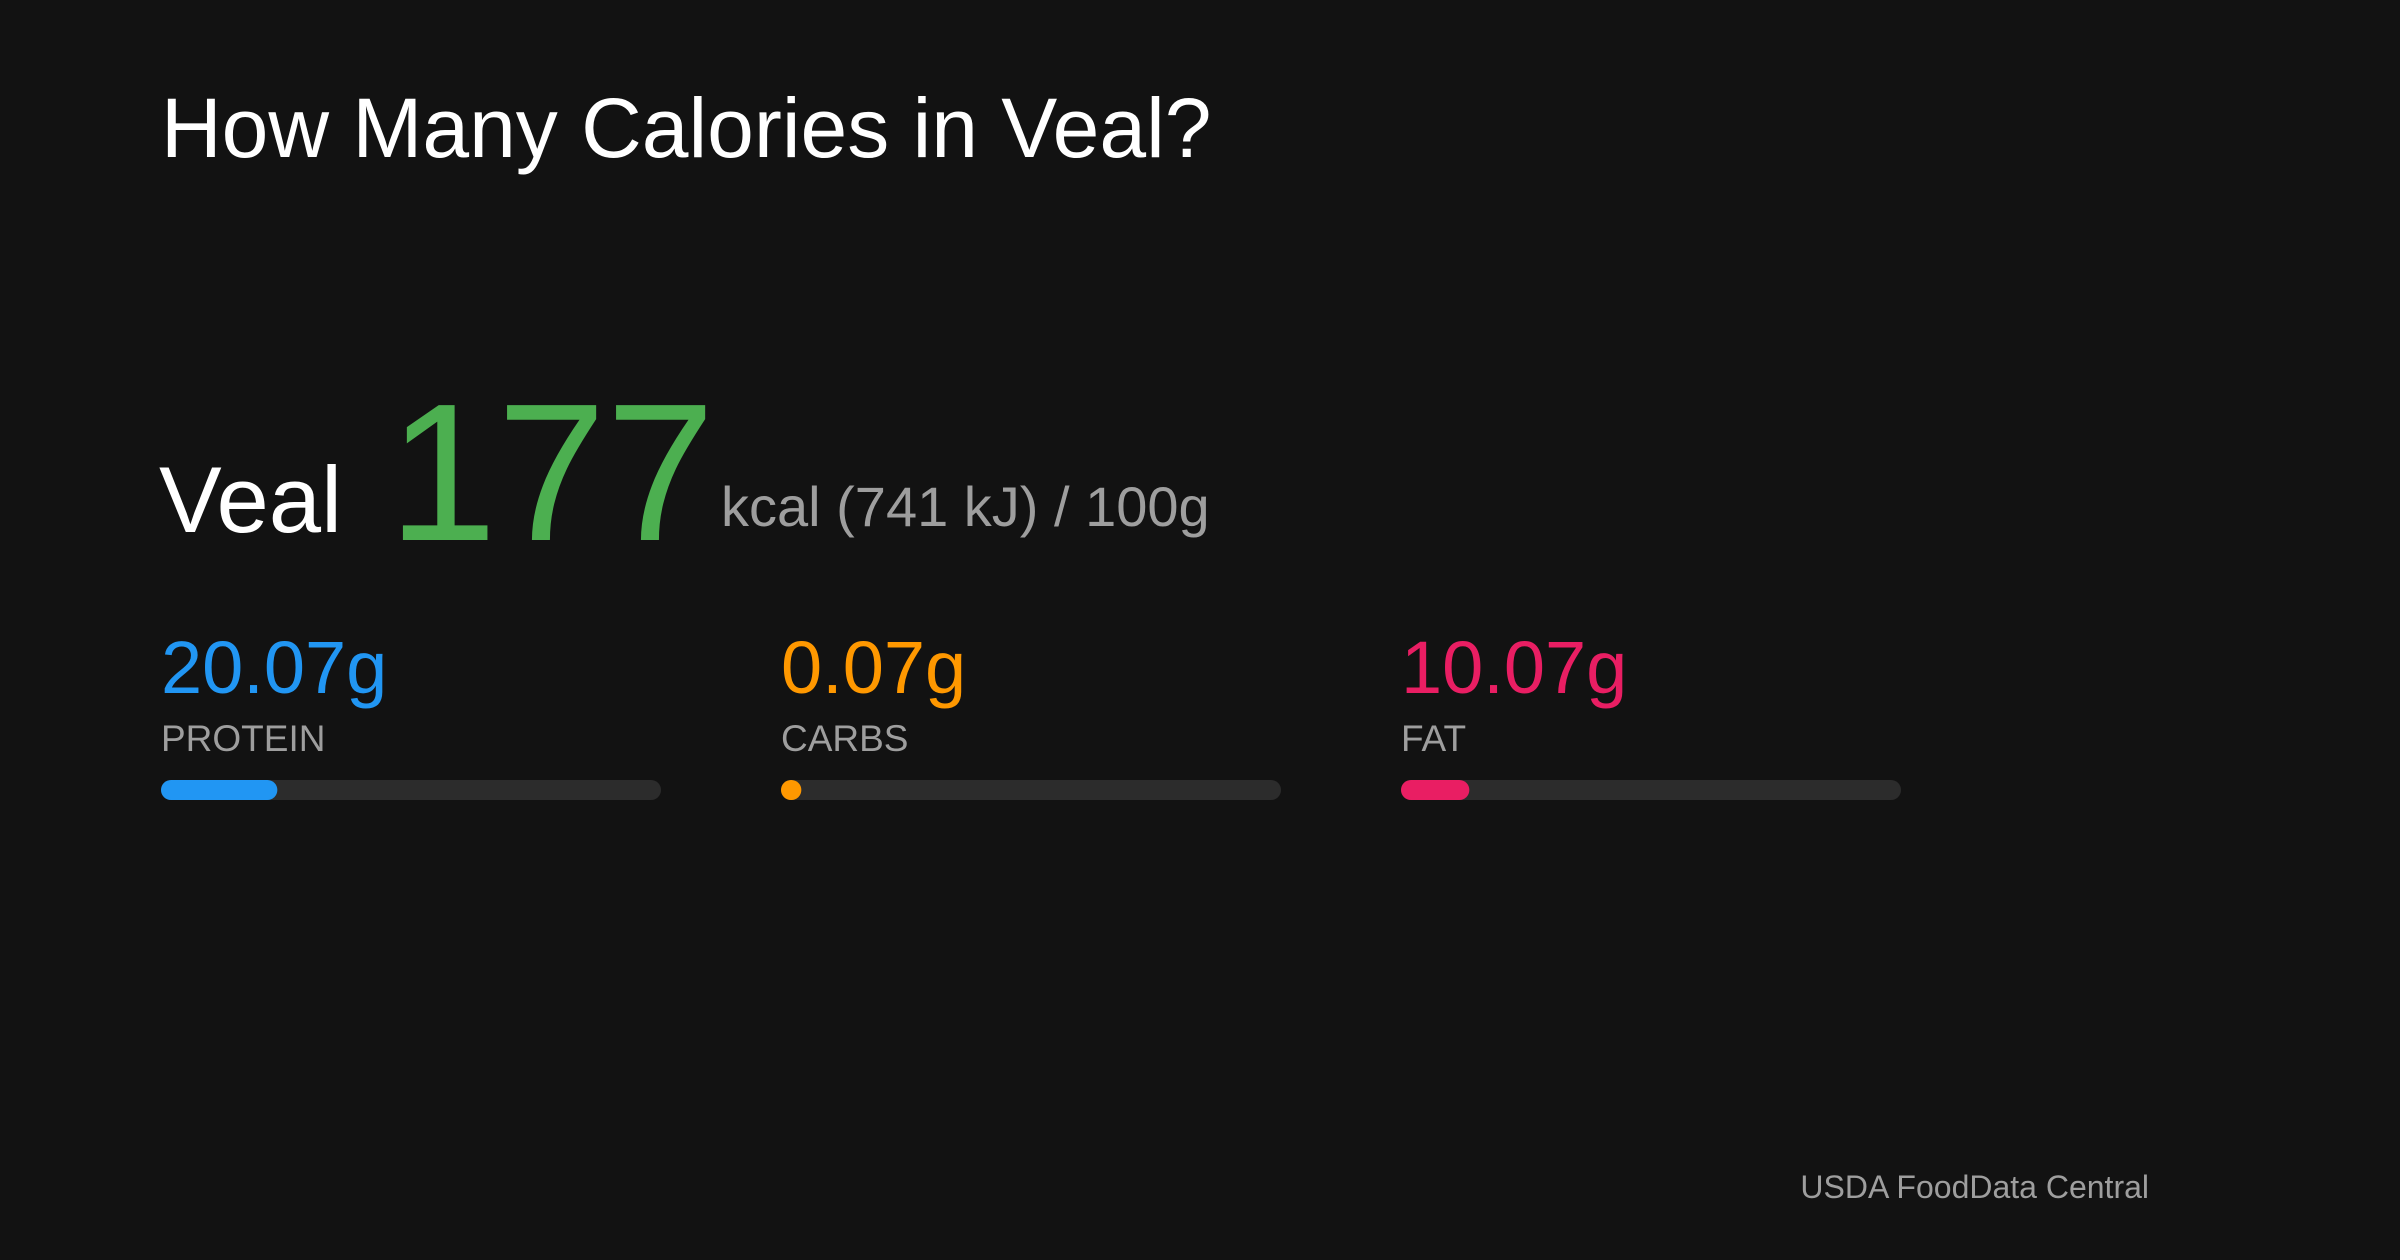  What do you see at coordinates (551, 472) in the screenshot?
I see `calories: 177` at bounding box center [551, 472].